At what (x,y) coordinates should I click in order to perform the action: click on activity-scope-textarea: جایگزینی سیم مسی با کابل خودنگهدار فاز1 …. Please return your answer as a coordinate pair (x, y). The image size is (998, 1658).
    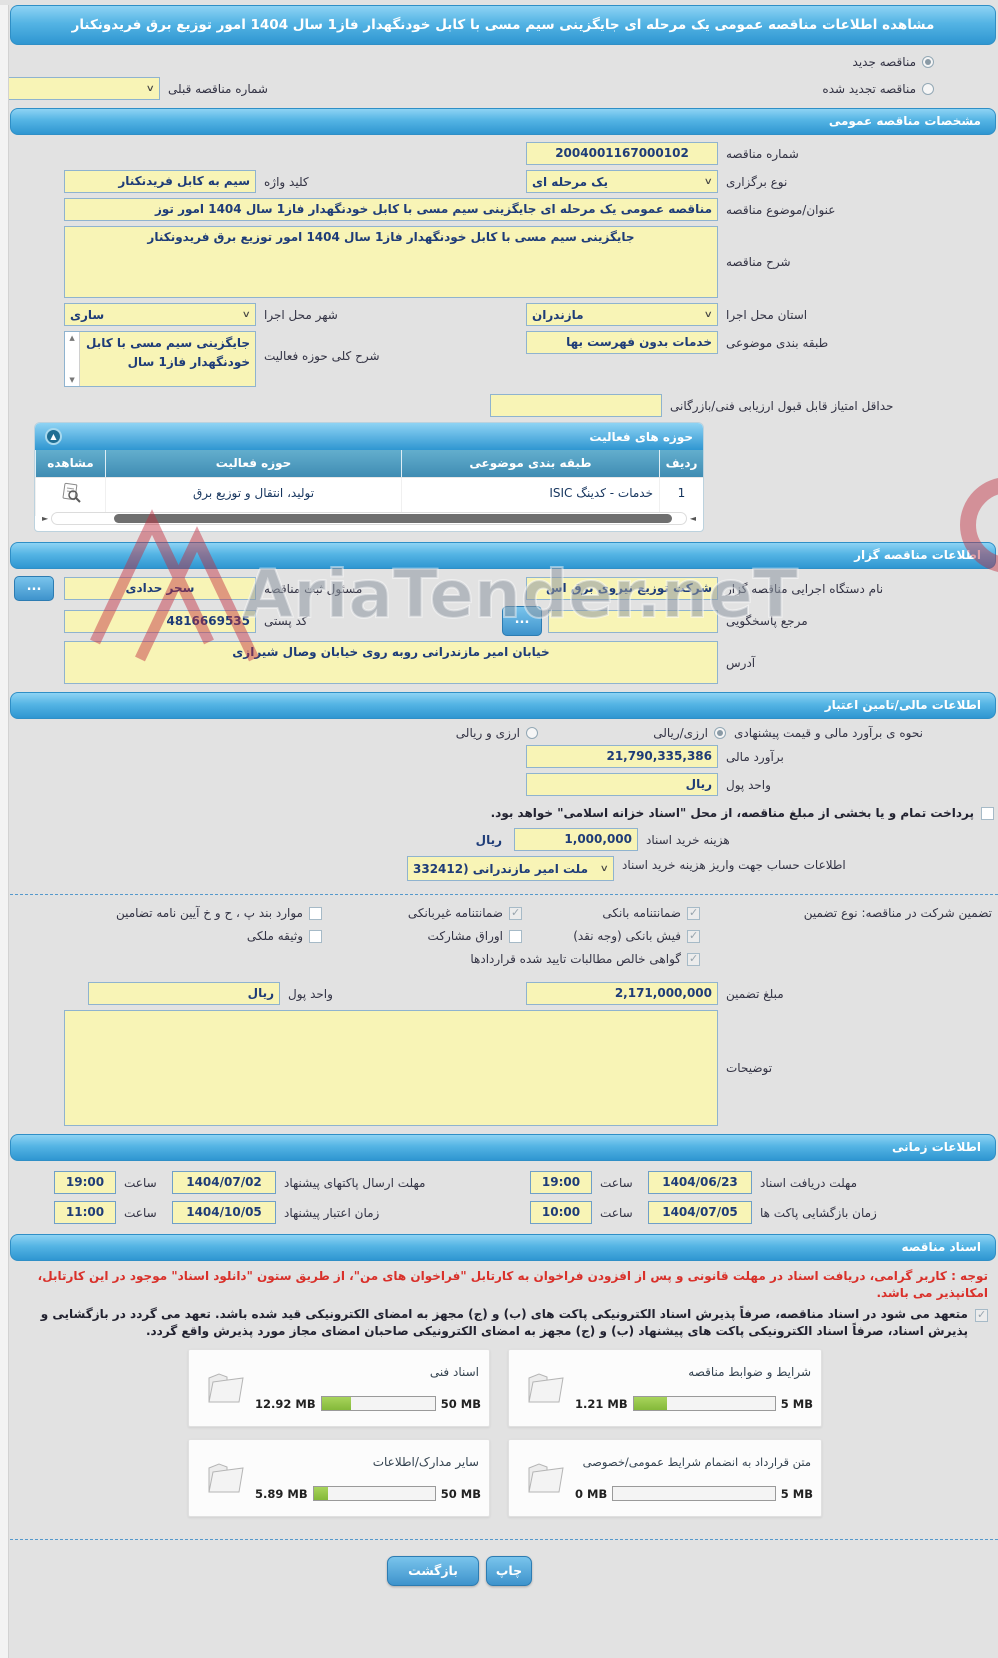
    Looking at the image, I should click on (160, 359).